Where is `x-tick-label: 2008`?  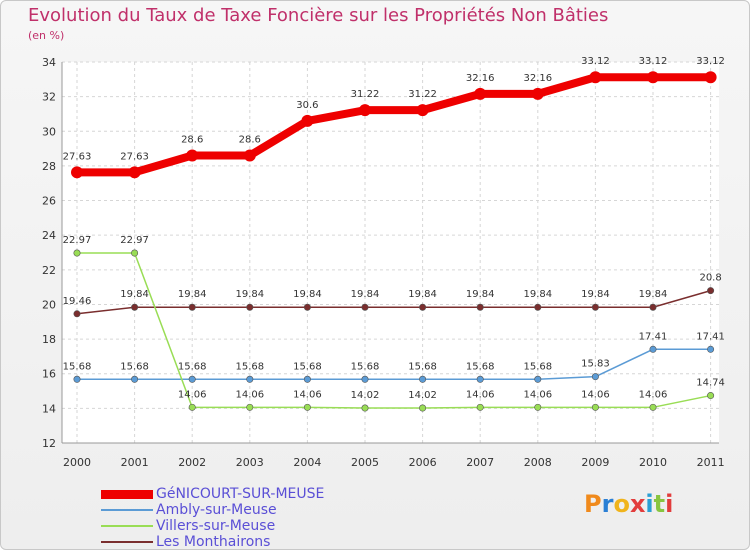
x-tick-label: 2008 is located at coordinates (538, 462).